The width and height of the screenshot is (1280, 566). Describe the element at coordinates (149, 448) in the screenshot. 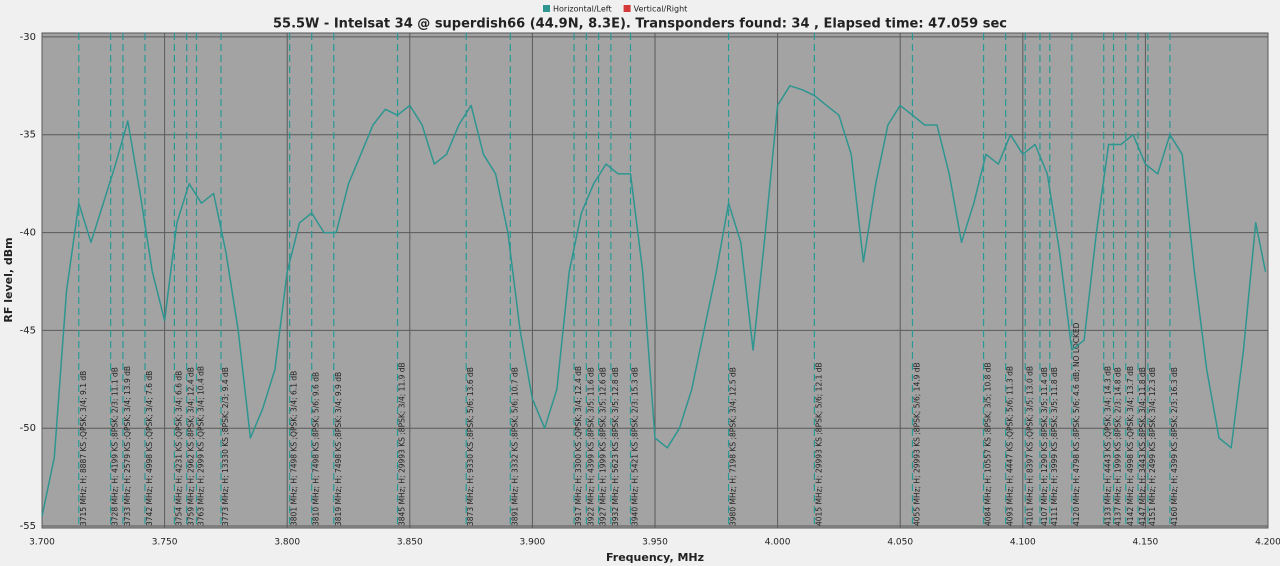

I see `transponder-label: 3742 MHz; H; 4998 KS ;QPSK; 3/4; 7.6 dB` at that location.